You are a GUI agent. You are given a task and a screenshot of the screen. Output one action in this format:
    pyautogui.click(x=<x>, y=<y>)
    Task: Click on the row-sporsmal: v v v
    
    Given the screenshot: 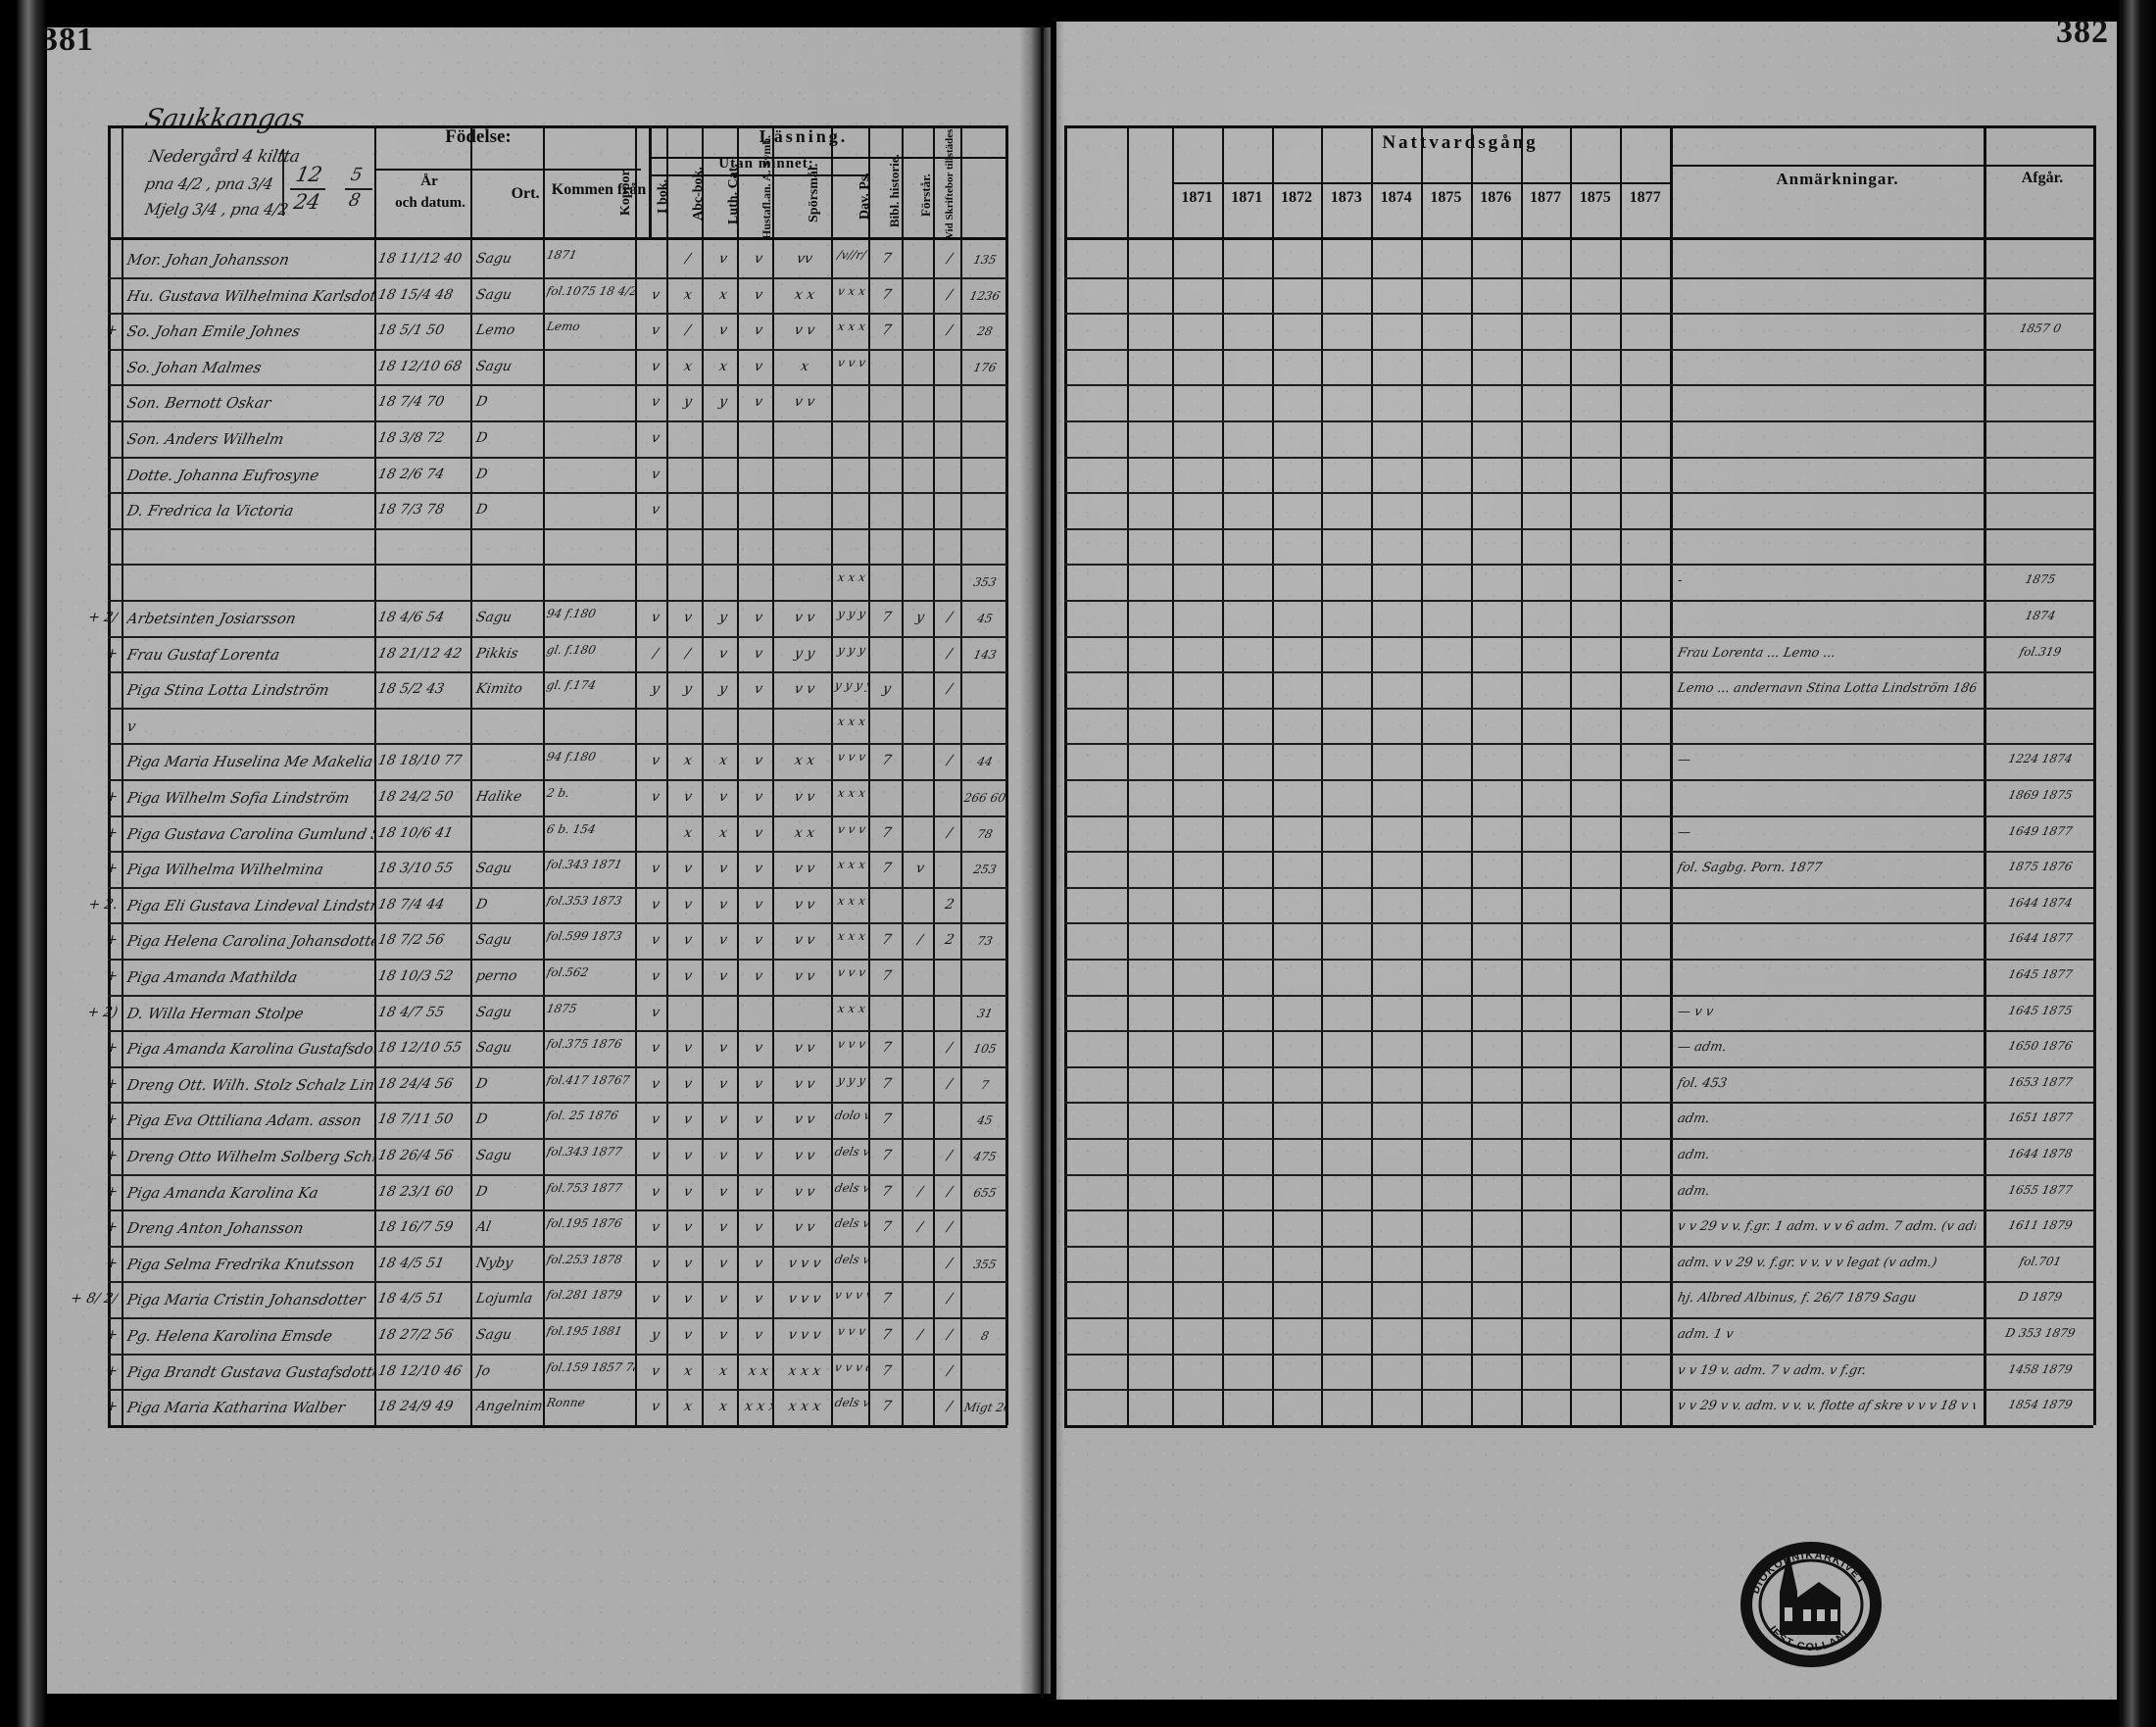 What is the action you would take?
    pyautogui.click(x=851, y=972)
    